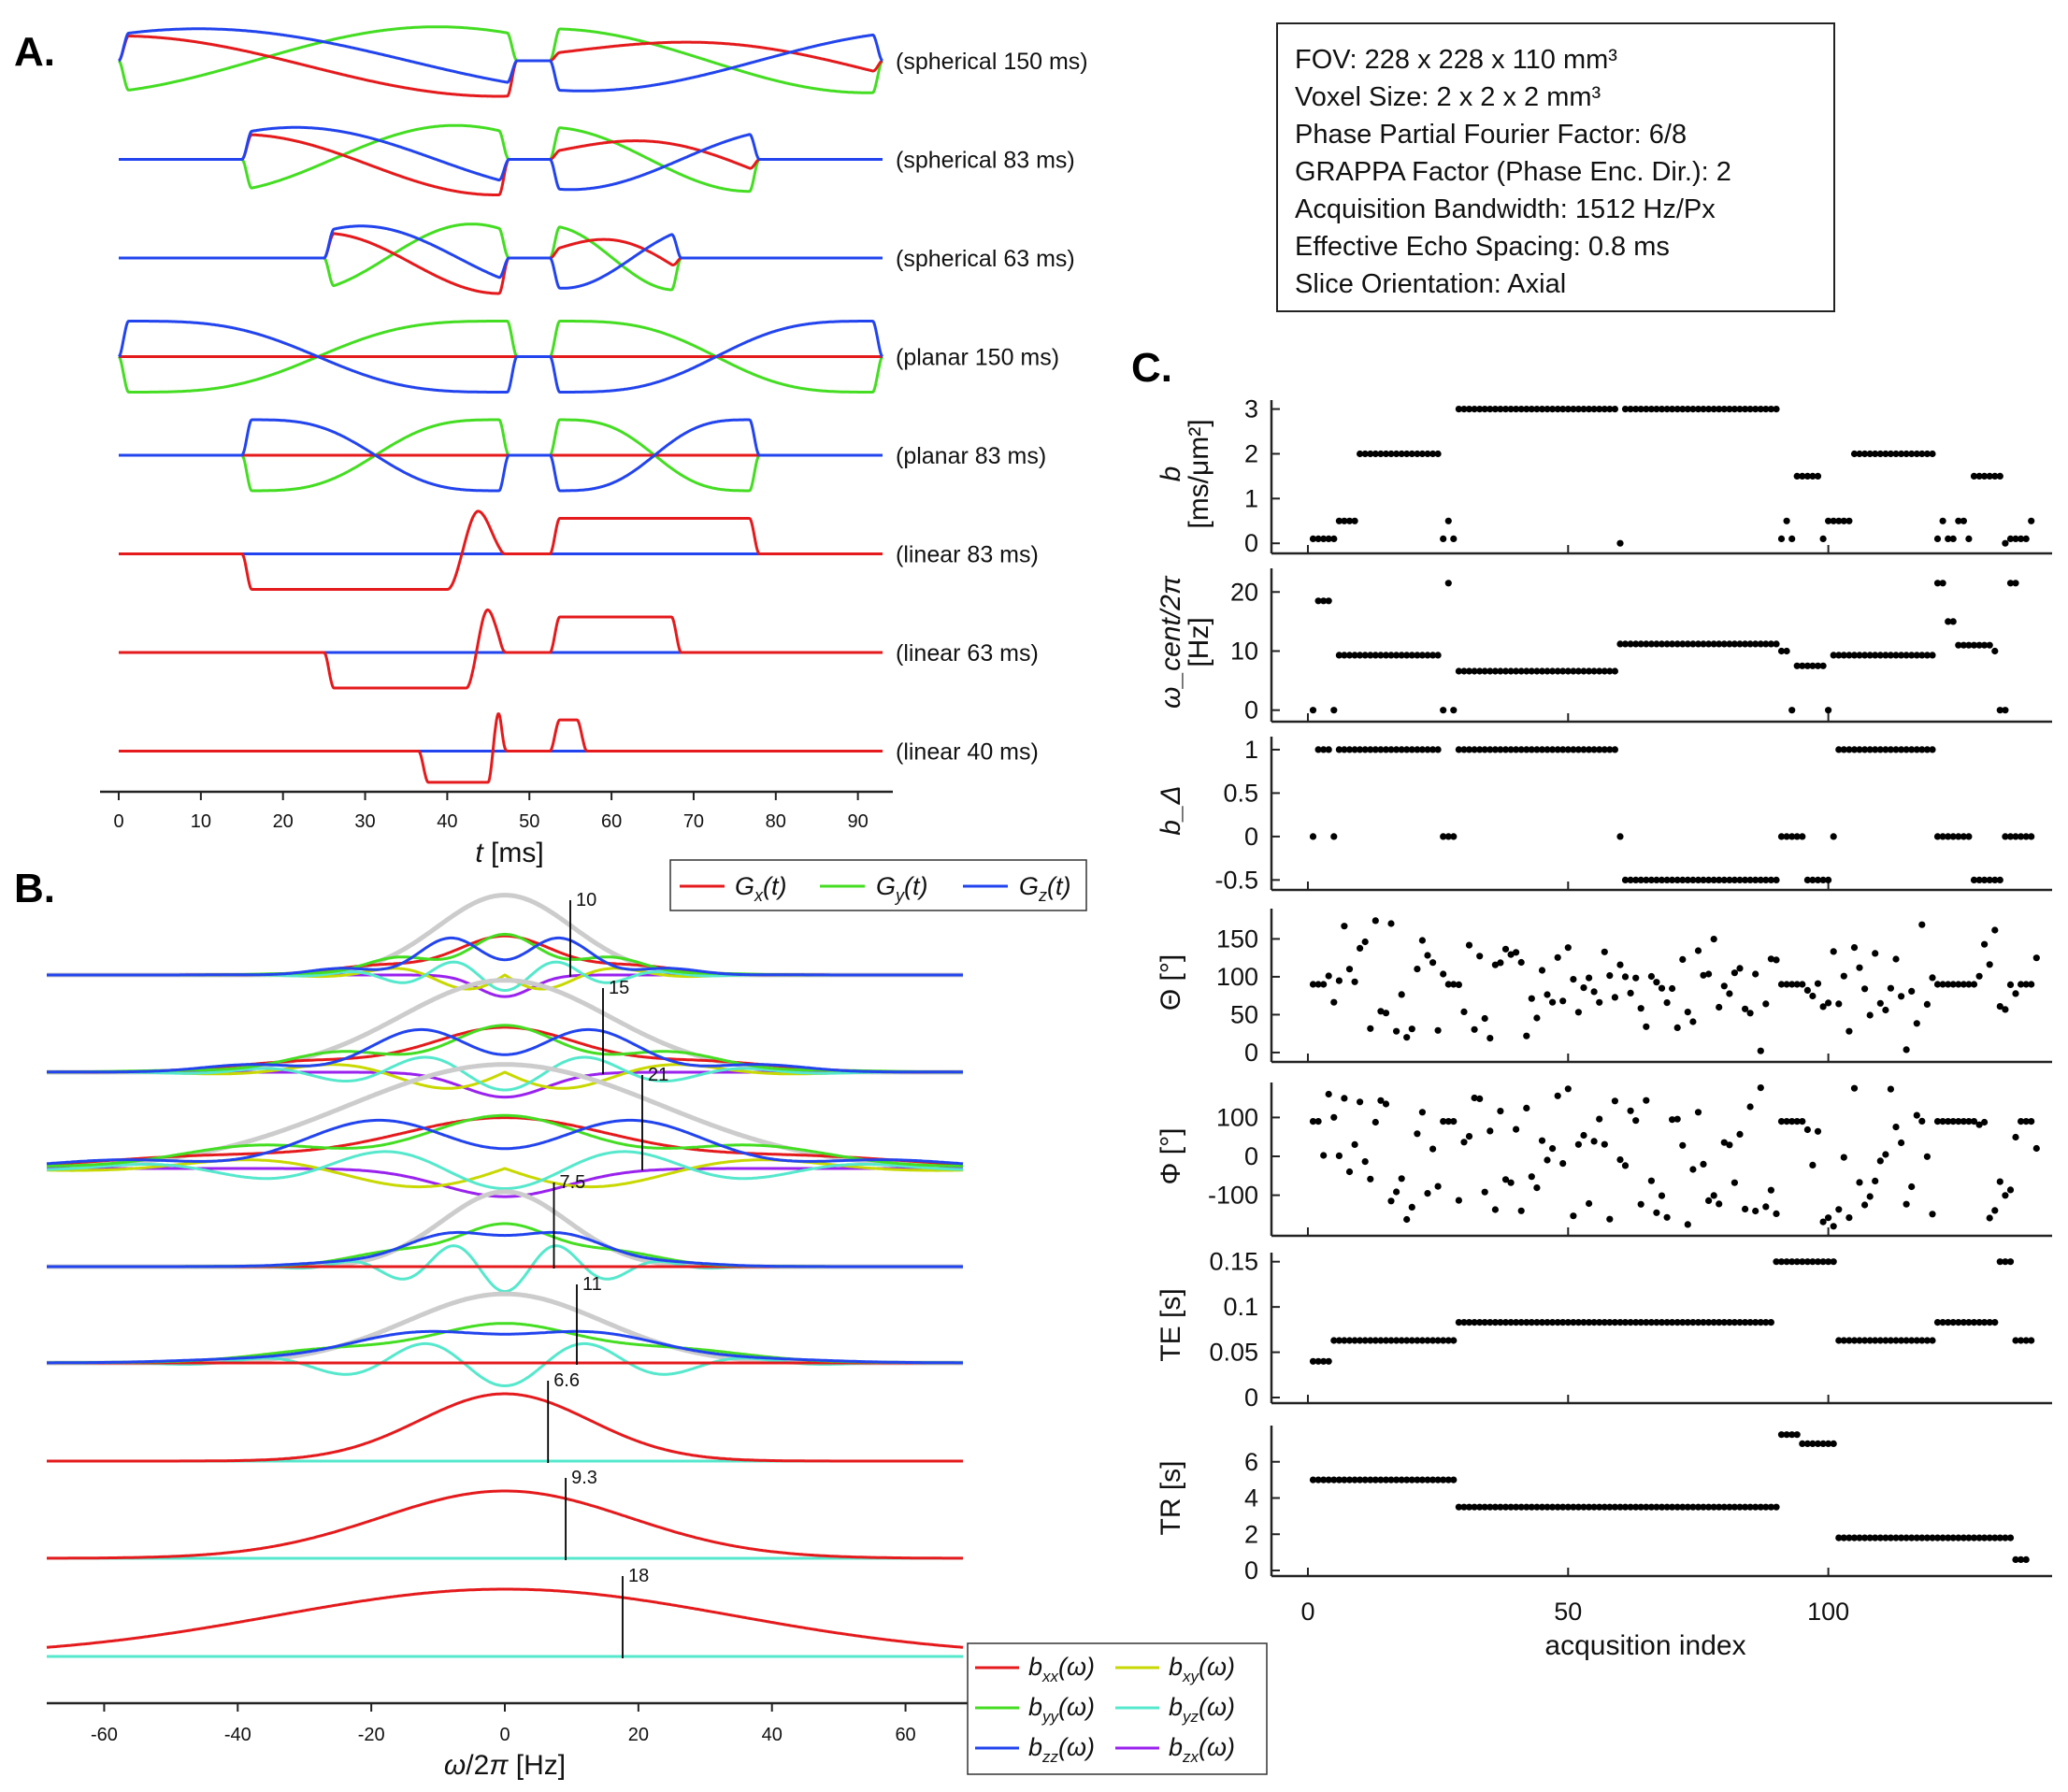 The width and height of the screenshot is (2068, 1792). Describe the element at coordinates (578, 649) in the screenshot. I see `a-waveform-row: (linear 63 ms)` at that location.